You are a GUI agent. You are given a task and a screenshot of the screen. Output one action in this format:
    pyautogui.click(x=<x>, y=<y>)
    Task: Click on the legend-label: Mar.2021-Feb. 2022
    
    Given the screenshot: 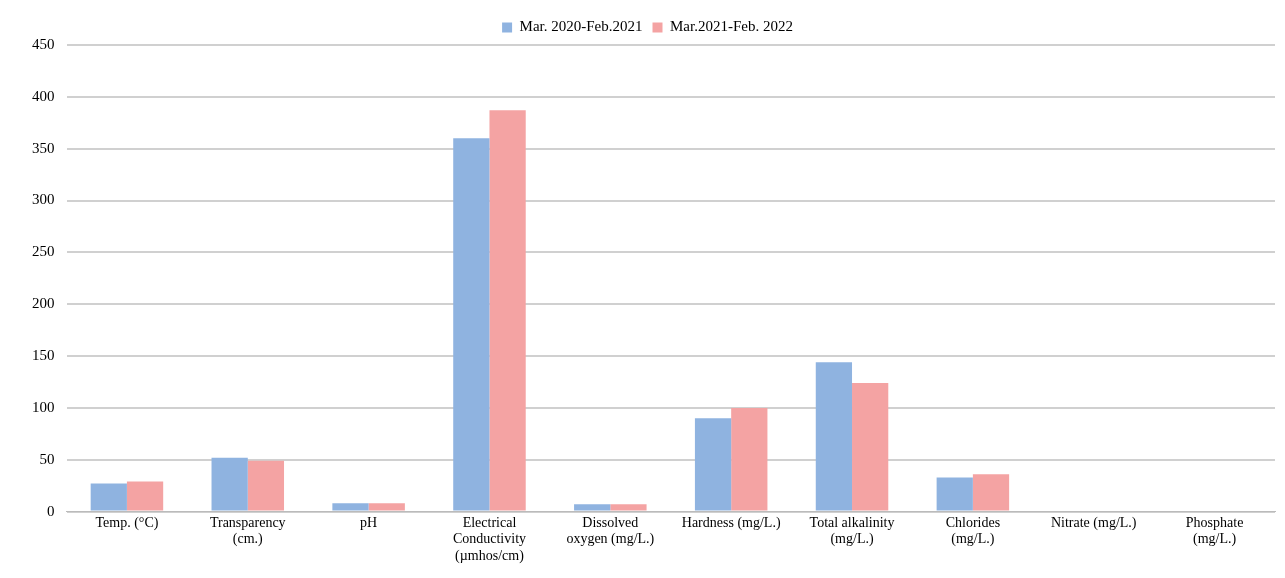 What is the action you would take?
    pyautogui.click(x=731, y=26)
    